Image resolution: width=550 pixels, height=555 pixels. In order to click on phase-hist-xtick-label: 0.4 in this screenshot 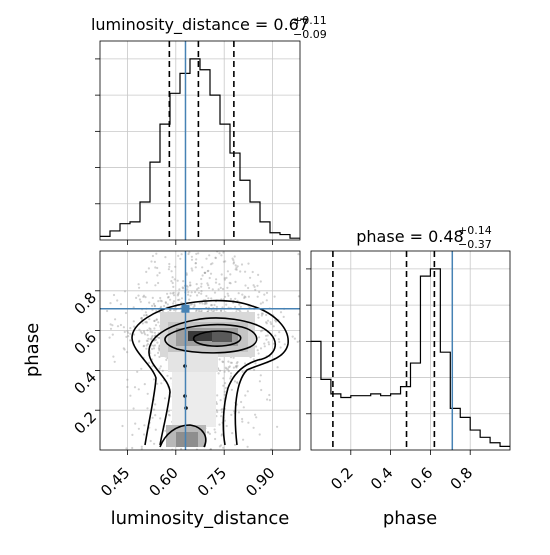, I will do `click(382, 479)`.